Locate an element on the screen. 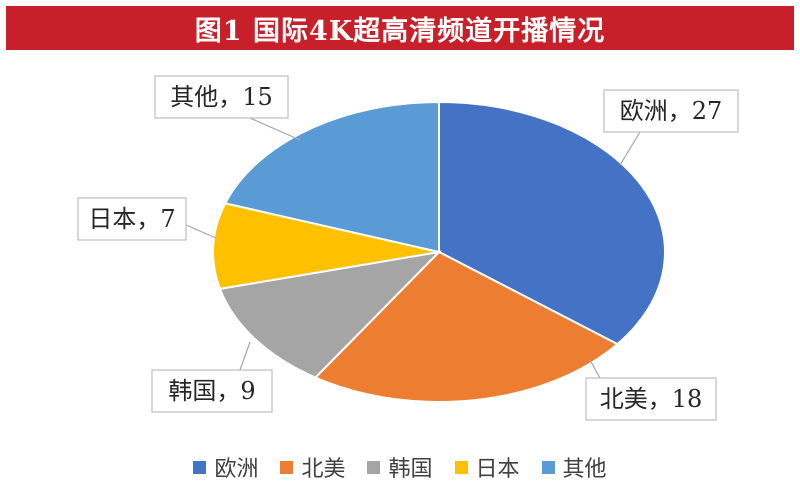 The height and width of the screenshot is (503, 800). legend: 欧洲 北美 韩国 日本 其他 is located at coordinates (400, 467).